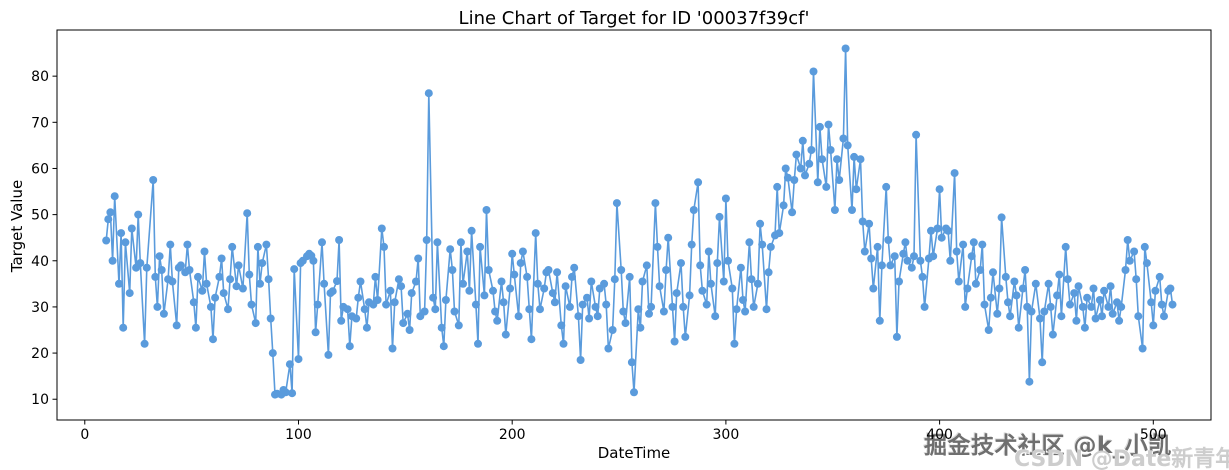 This screenshot has height=470, width=1229. I want to click on y-tick-label: 20, so click(40, 354).